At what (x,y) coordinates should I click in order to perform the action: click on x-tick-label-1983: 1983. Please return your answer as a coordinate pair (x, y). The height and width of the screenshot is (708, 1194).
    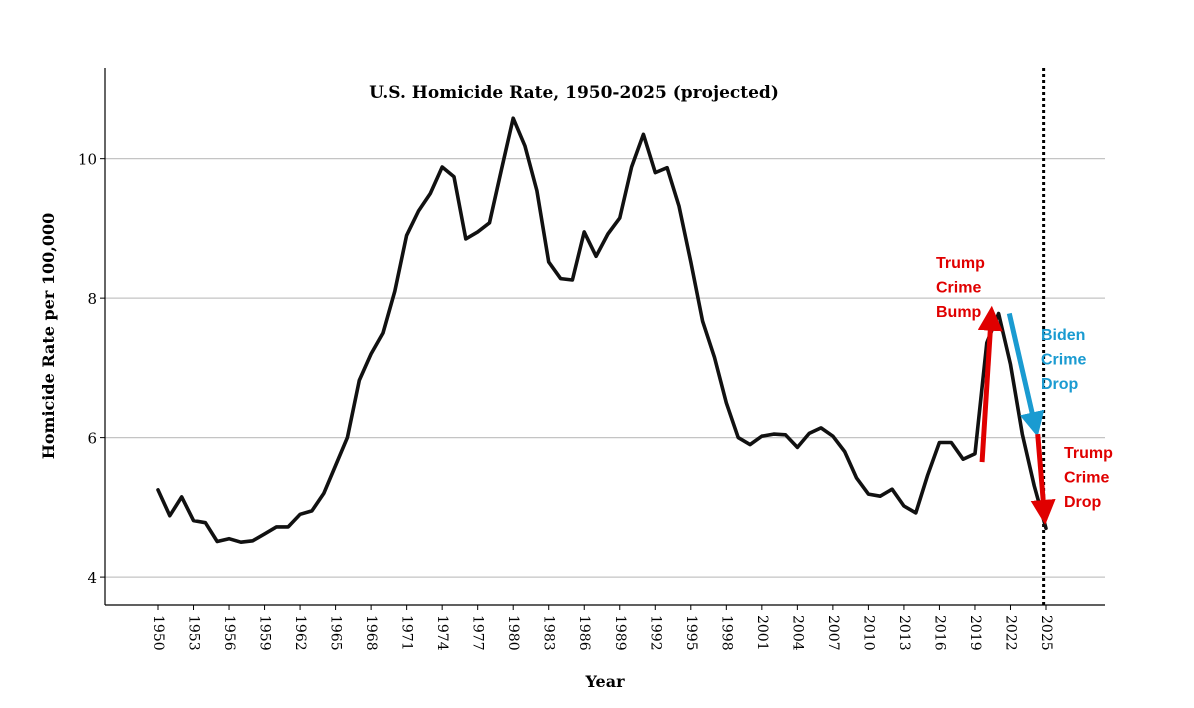
    Looking at the image, I should click on (549, 633).